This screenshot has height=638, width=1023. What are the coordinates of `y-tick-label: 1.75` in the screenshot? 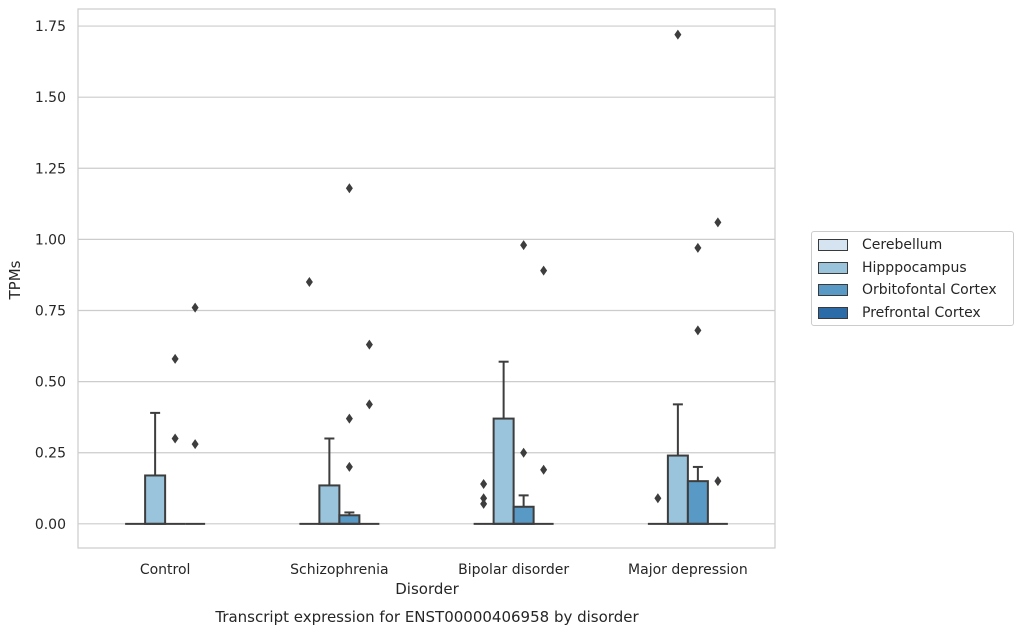 It's located at (50, 27).